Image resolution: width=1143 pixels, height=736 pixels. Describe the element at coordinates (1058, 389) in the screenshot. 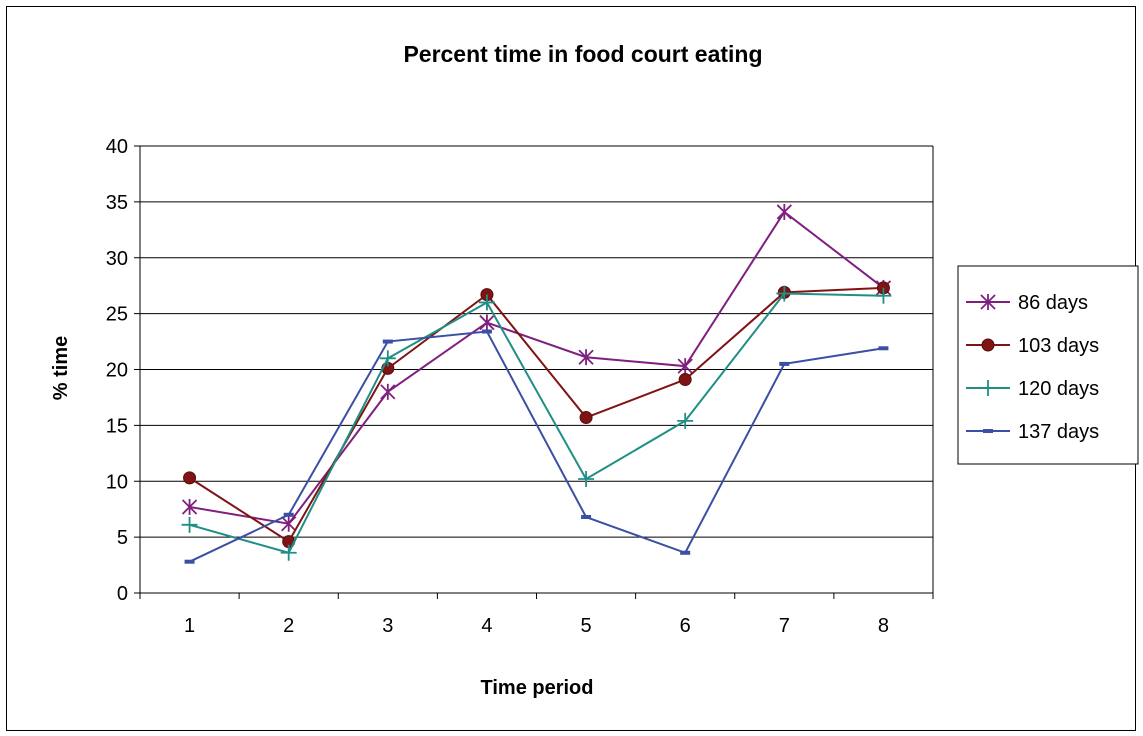

I see `legend-label: 120 days` at that location.